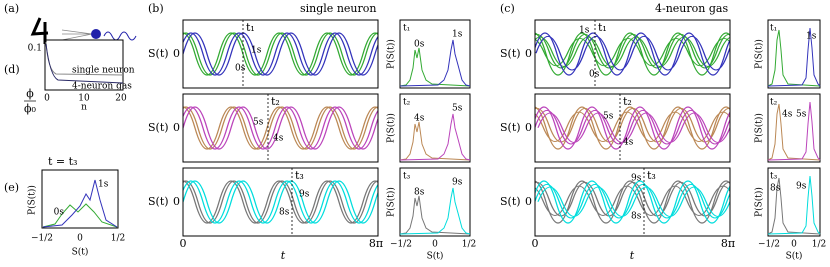  What do you see at coordinates (103, 71) in the screenshot?
I see `label: single neuron` at bounding box center [103, 71].